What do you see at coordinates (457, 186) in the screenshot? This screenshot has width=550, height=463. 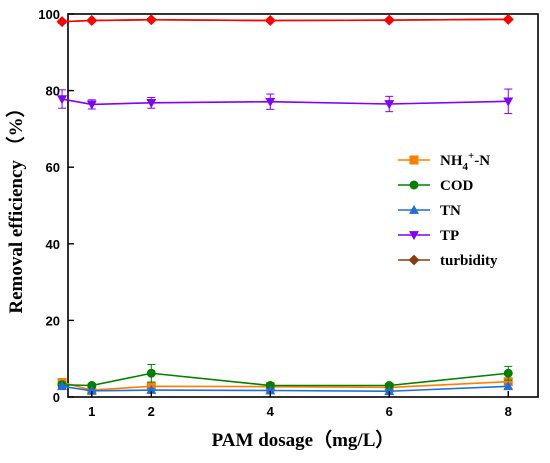 I see `legend-label: COD` at bounding box center [457, 186].